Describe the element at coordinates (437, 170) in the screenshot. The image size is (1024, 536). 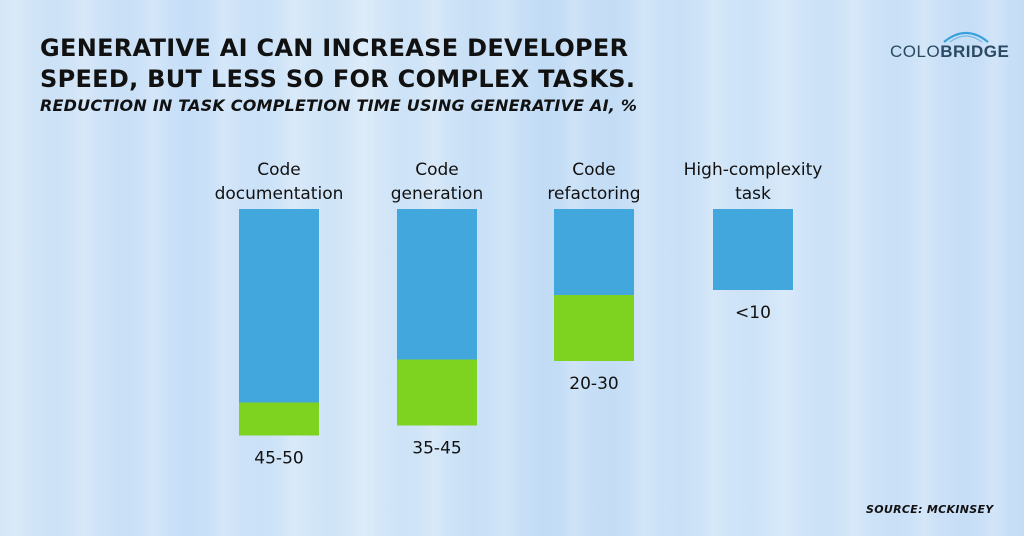
I see `category-label-1-0: Code` at that location.